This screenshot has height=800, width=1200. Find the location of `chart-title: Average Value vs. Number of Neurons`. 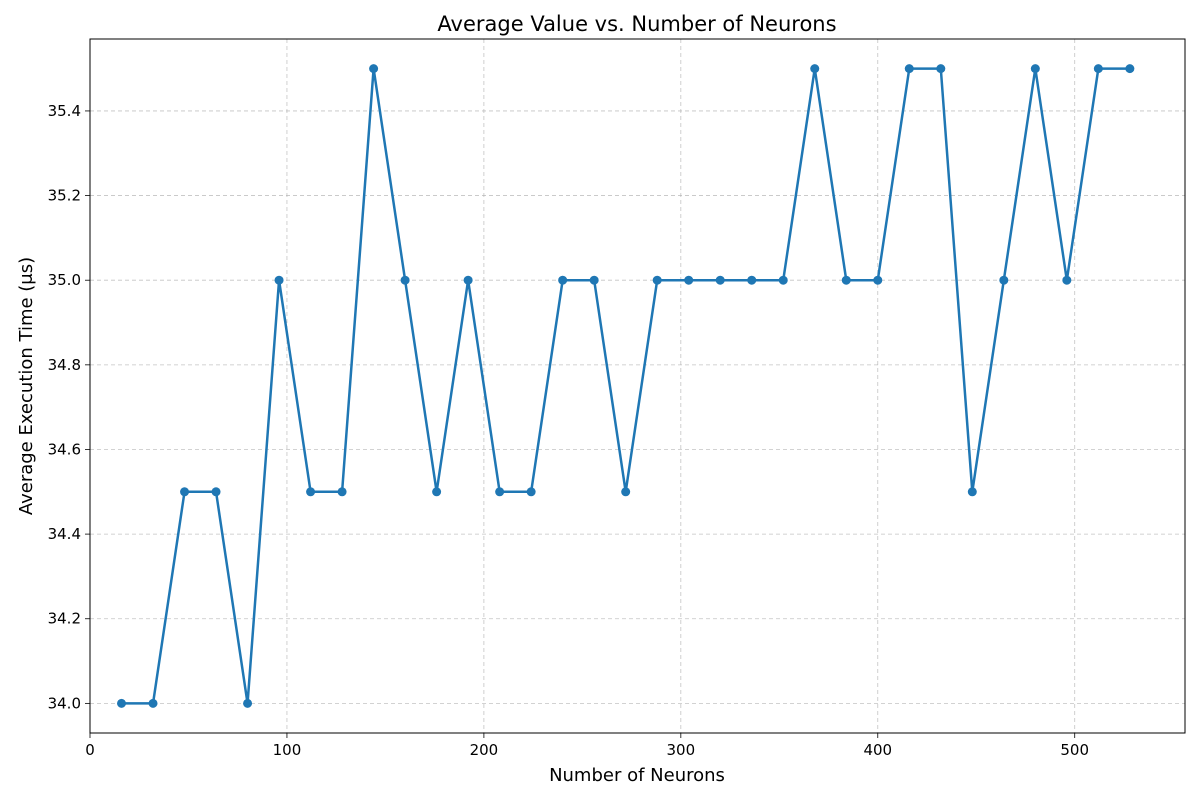

chart-title: Average Value vs. Number of Neurons is located at coordinates (636, 24).